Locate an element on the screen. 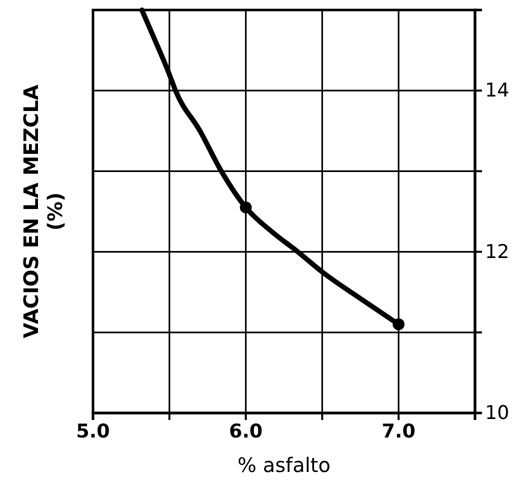  y-tick-label: 10 is located at coordinates (497, 413).